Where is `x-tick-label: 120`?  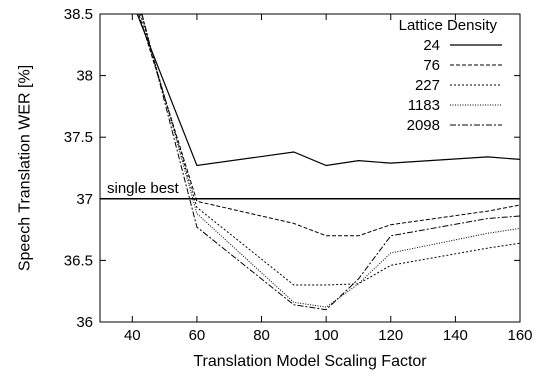
x-tick-label: 120 is located at coordinates (390, 335).